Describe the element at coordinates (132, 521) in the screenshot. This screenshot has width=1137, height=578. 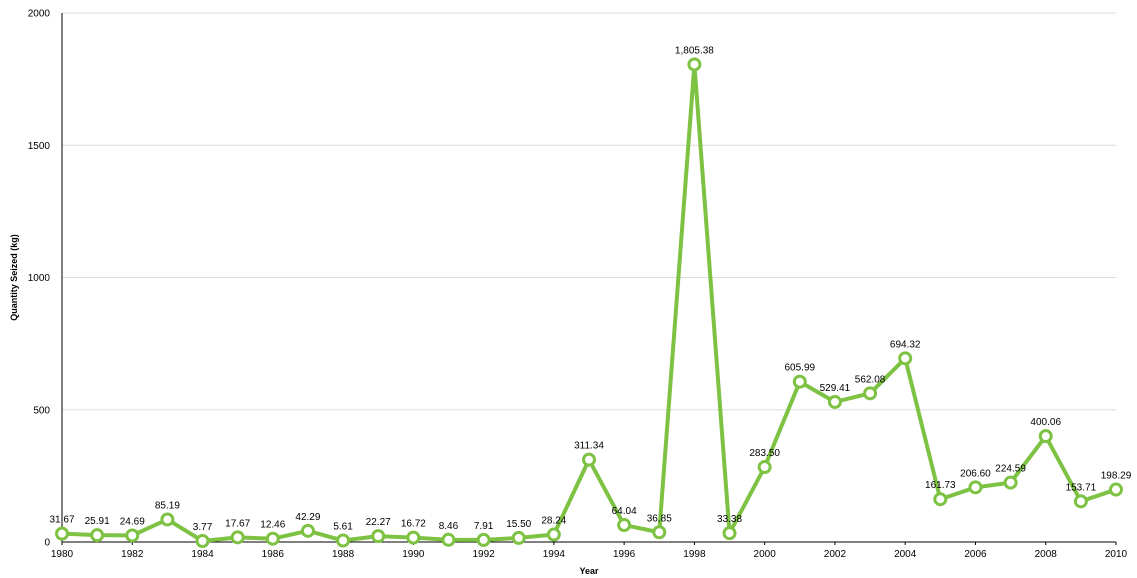
I see `data-label-1982: 24.69` at that location.